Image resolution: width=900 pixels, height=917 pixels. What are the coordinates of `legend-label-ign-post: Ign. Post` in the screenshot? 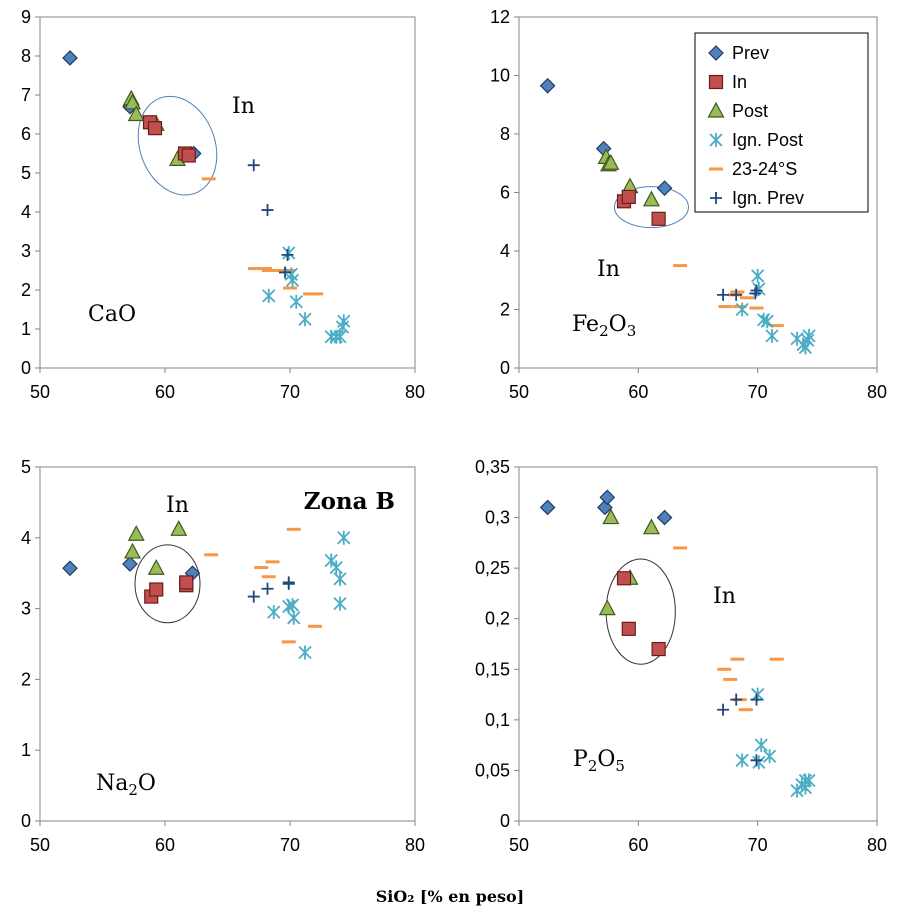 It's located at (767, 140).